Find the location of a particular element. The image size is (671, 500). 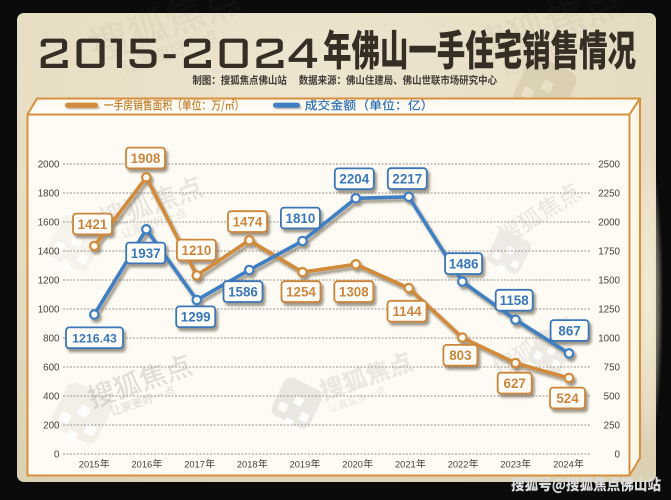

svg-text: 1937 is located at coordinates (146, 253).